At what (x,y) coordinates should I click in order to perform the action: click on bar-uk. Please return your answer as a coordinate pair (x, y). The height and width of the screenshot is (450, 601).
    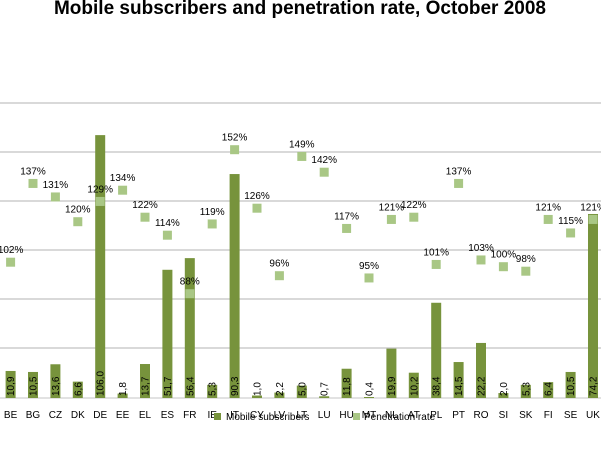
    Looking at the image, I should click on (593, 305).